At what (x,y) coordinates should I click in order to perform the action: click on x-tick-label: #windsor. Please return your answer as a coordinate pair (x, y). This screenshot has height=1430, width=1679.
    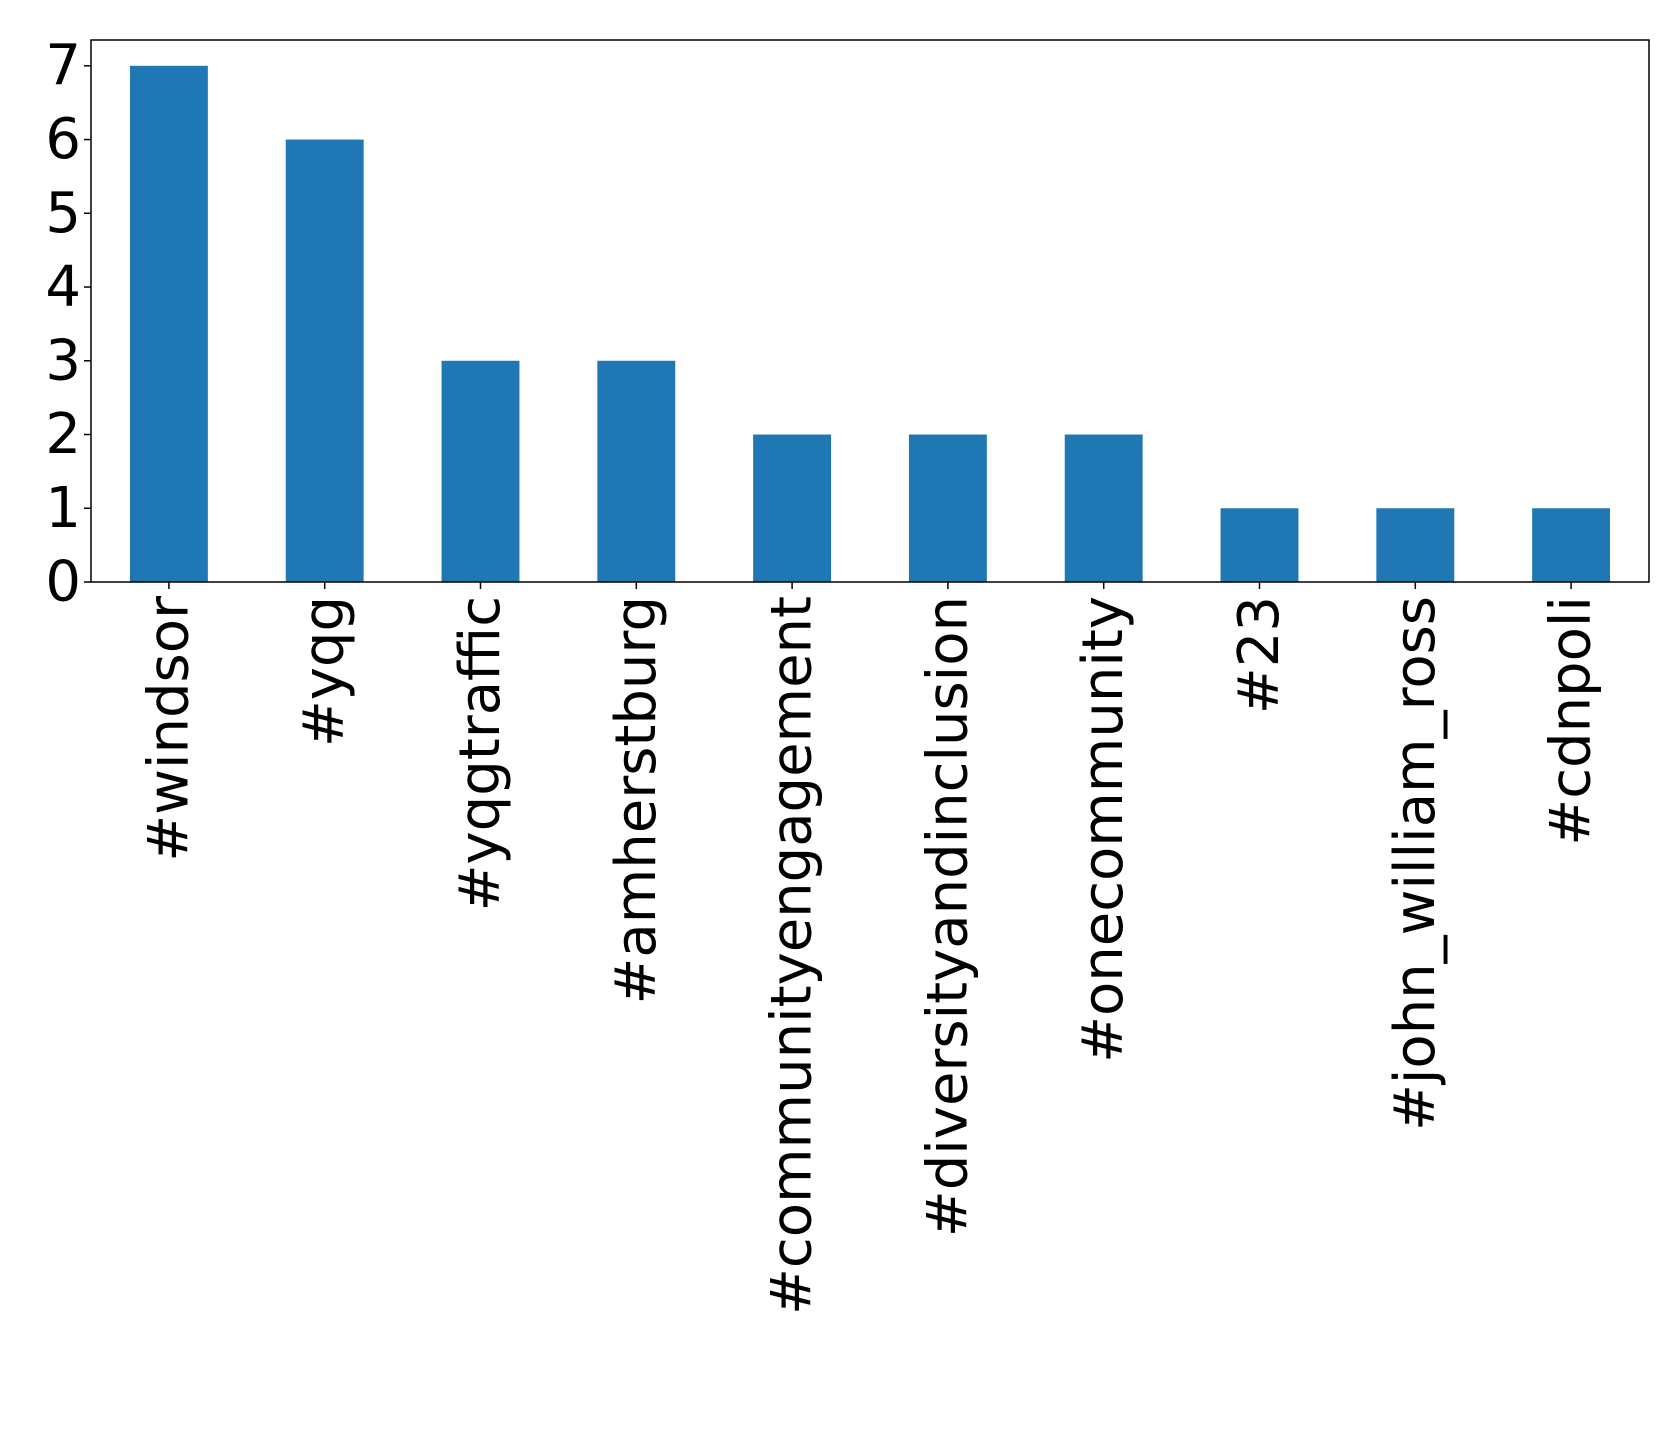
    Looking at the image, I should click on (168, 728).